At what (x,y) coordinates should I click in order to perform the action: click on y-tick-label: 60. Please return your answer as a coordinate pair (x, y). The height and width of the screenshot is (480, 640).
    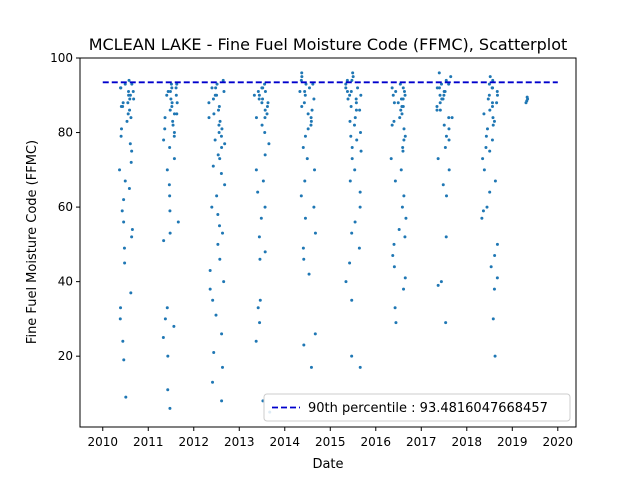
    Looking at the image, I should click on (65, 207).